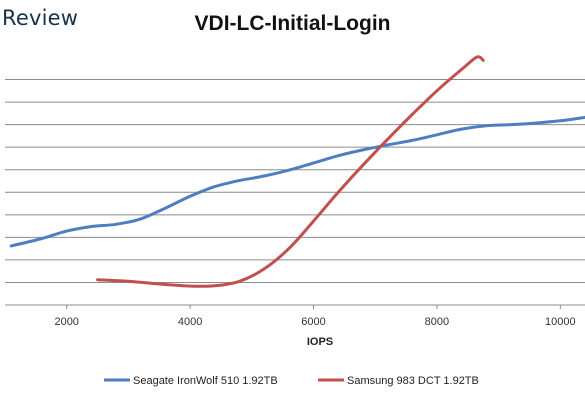  I want to click on x-tick-labels: 2000 4000 6000 8000 10000, so click(315, 316).